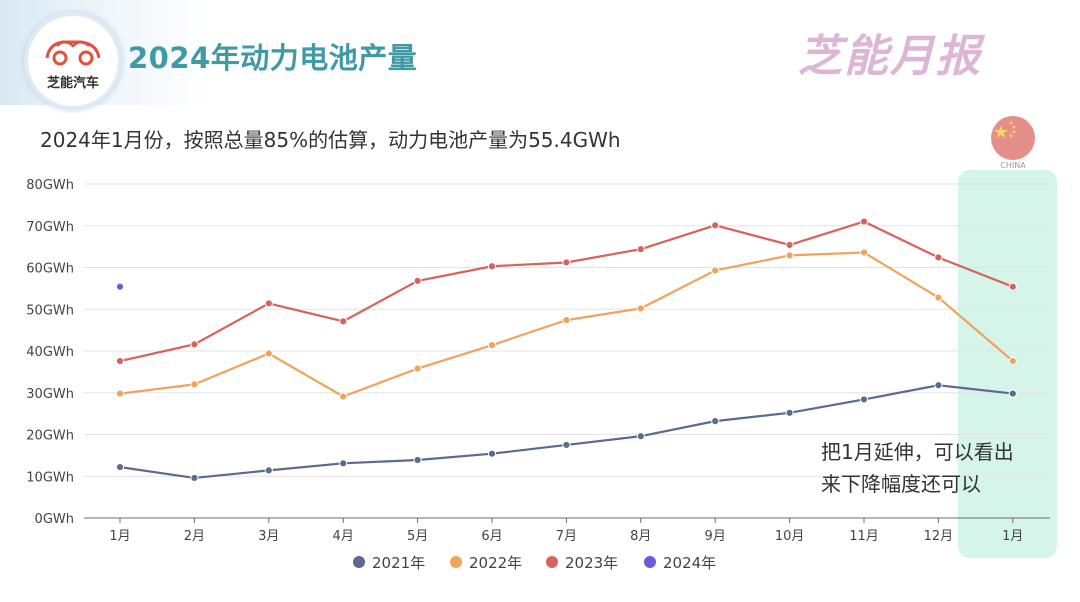  Describe the element at coordinates (591, 563) in the screenshot. I see `legend-label: 2023年` at that location.